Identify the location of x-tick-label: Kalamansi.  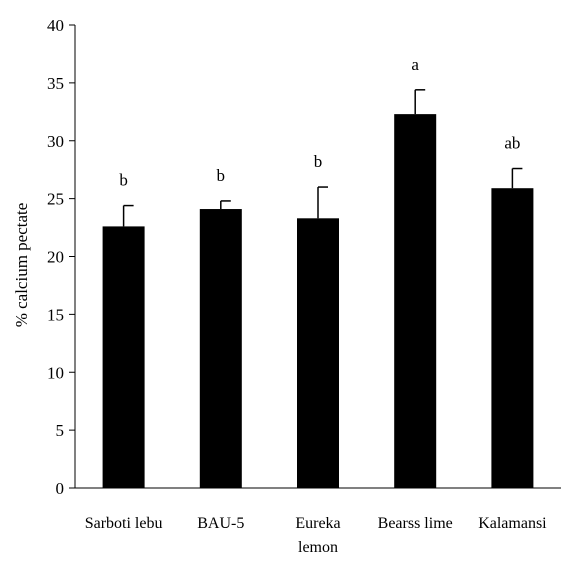
(512, 523).